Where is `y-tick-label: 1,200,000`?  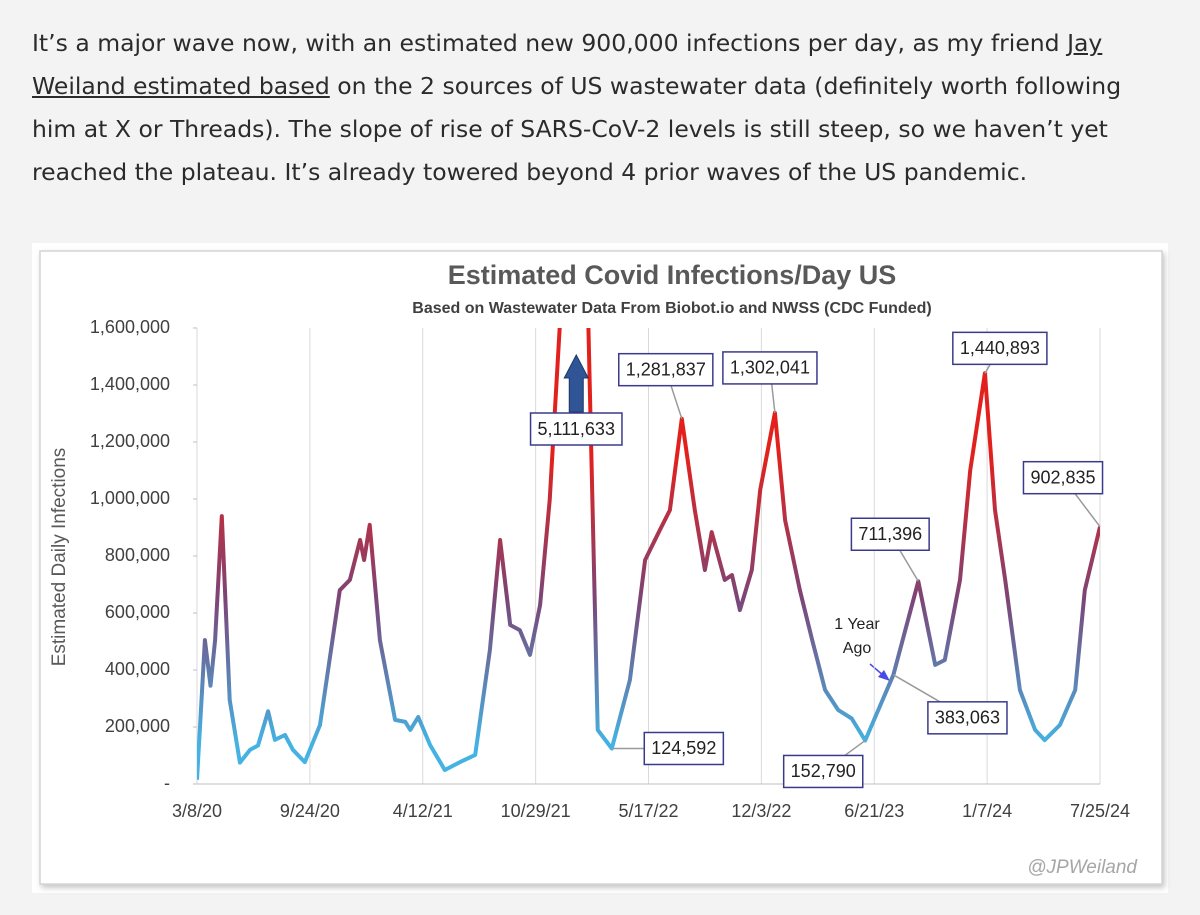 y-tick-label: 1,200,000 is located at coordinates (130, 441).